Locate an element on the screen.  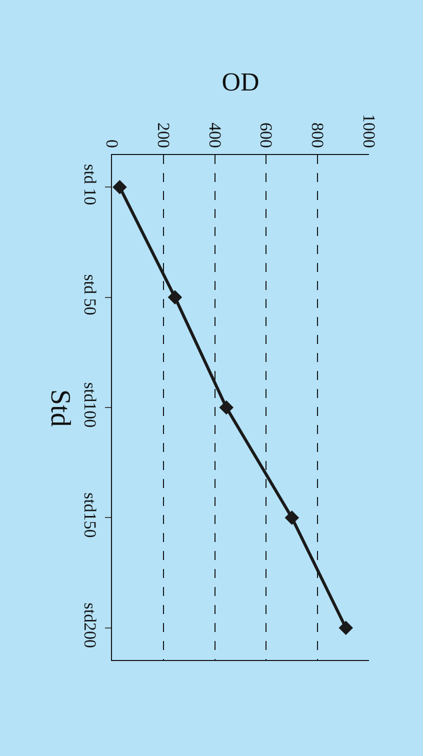
y-tick-label: std200 is located at coordinates (90, 625).